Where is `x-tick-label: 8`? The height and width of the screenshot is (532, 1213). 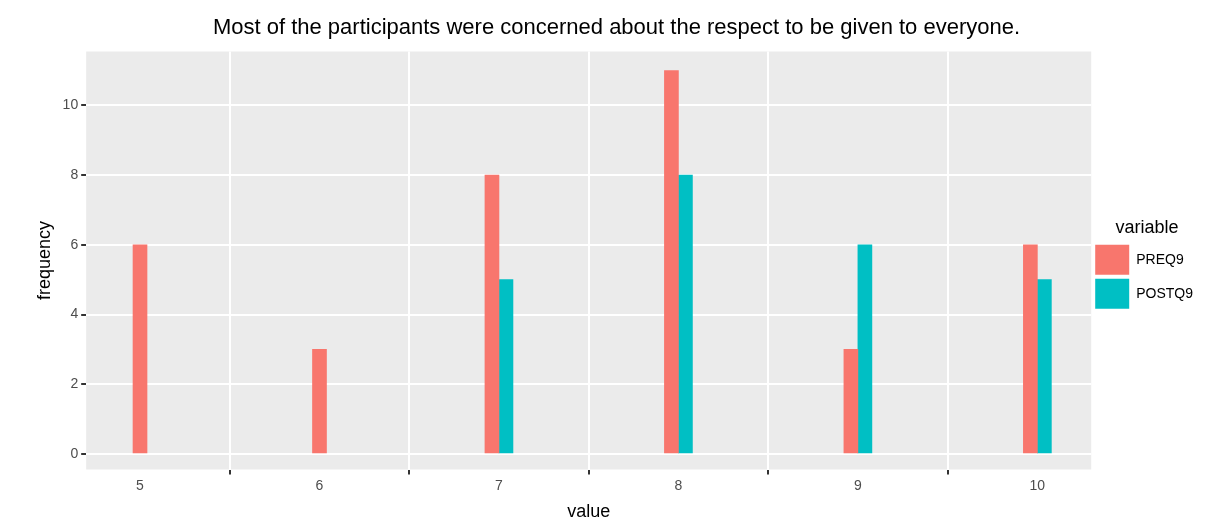 x-tick-label: 8 is located at coordinates (678, 484).